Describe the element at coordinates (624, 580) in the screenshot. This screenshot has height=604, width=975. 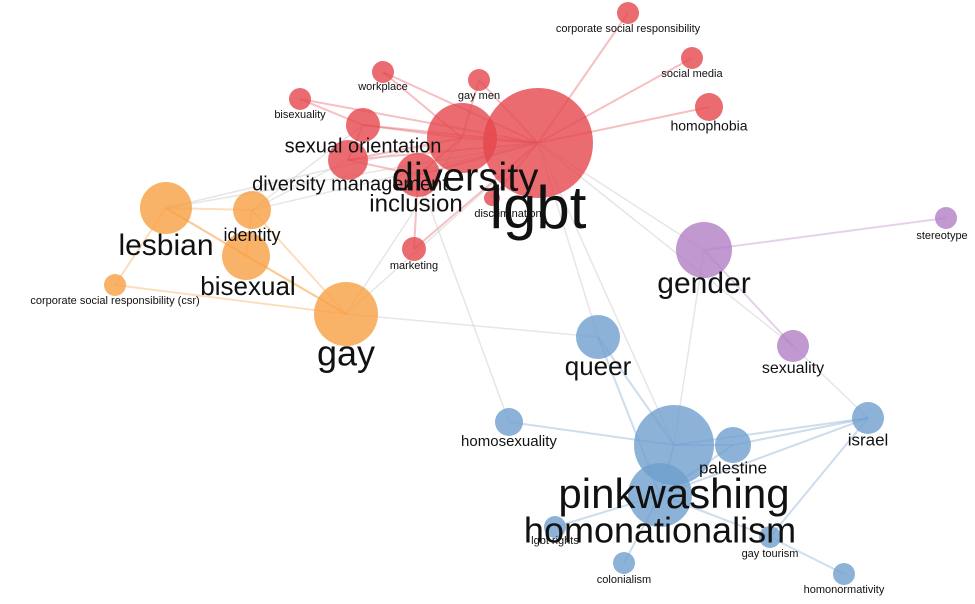
I see `node-label: colonialism` at that location.